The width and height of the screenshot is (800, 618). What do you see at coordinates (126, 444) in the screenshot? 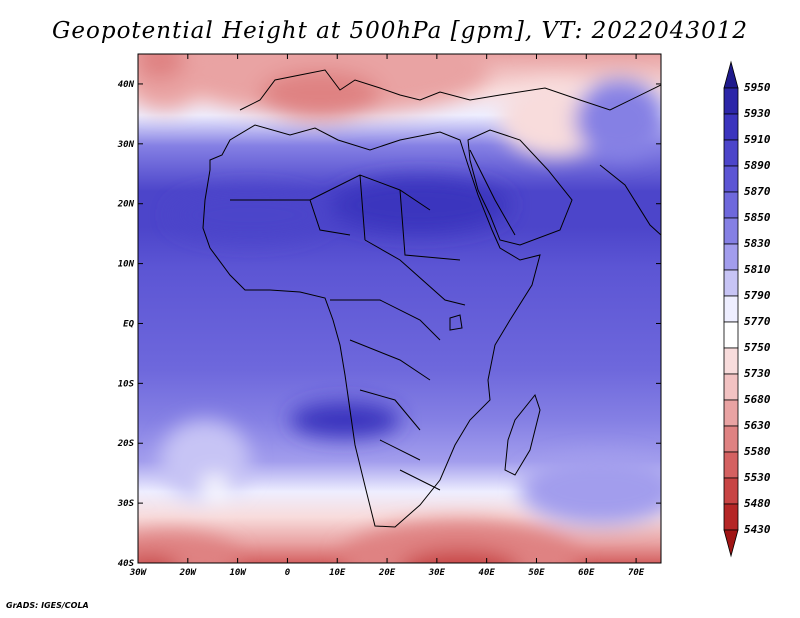
I see `lat-tick-label: 20S` at bounding box center [126, 444].